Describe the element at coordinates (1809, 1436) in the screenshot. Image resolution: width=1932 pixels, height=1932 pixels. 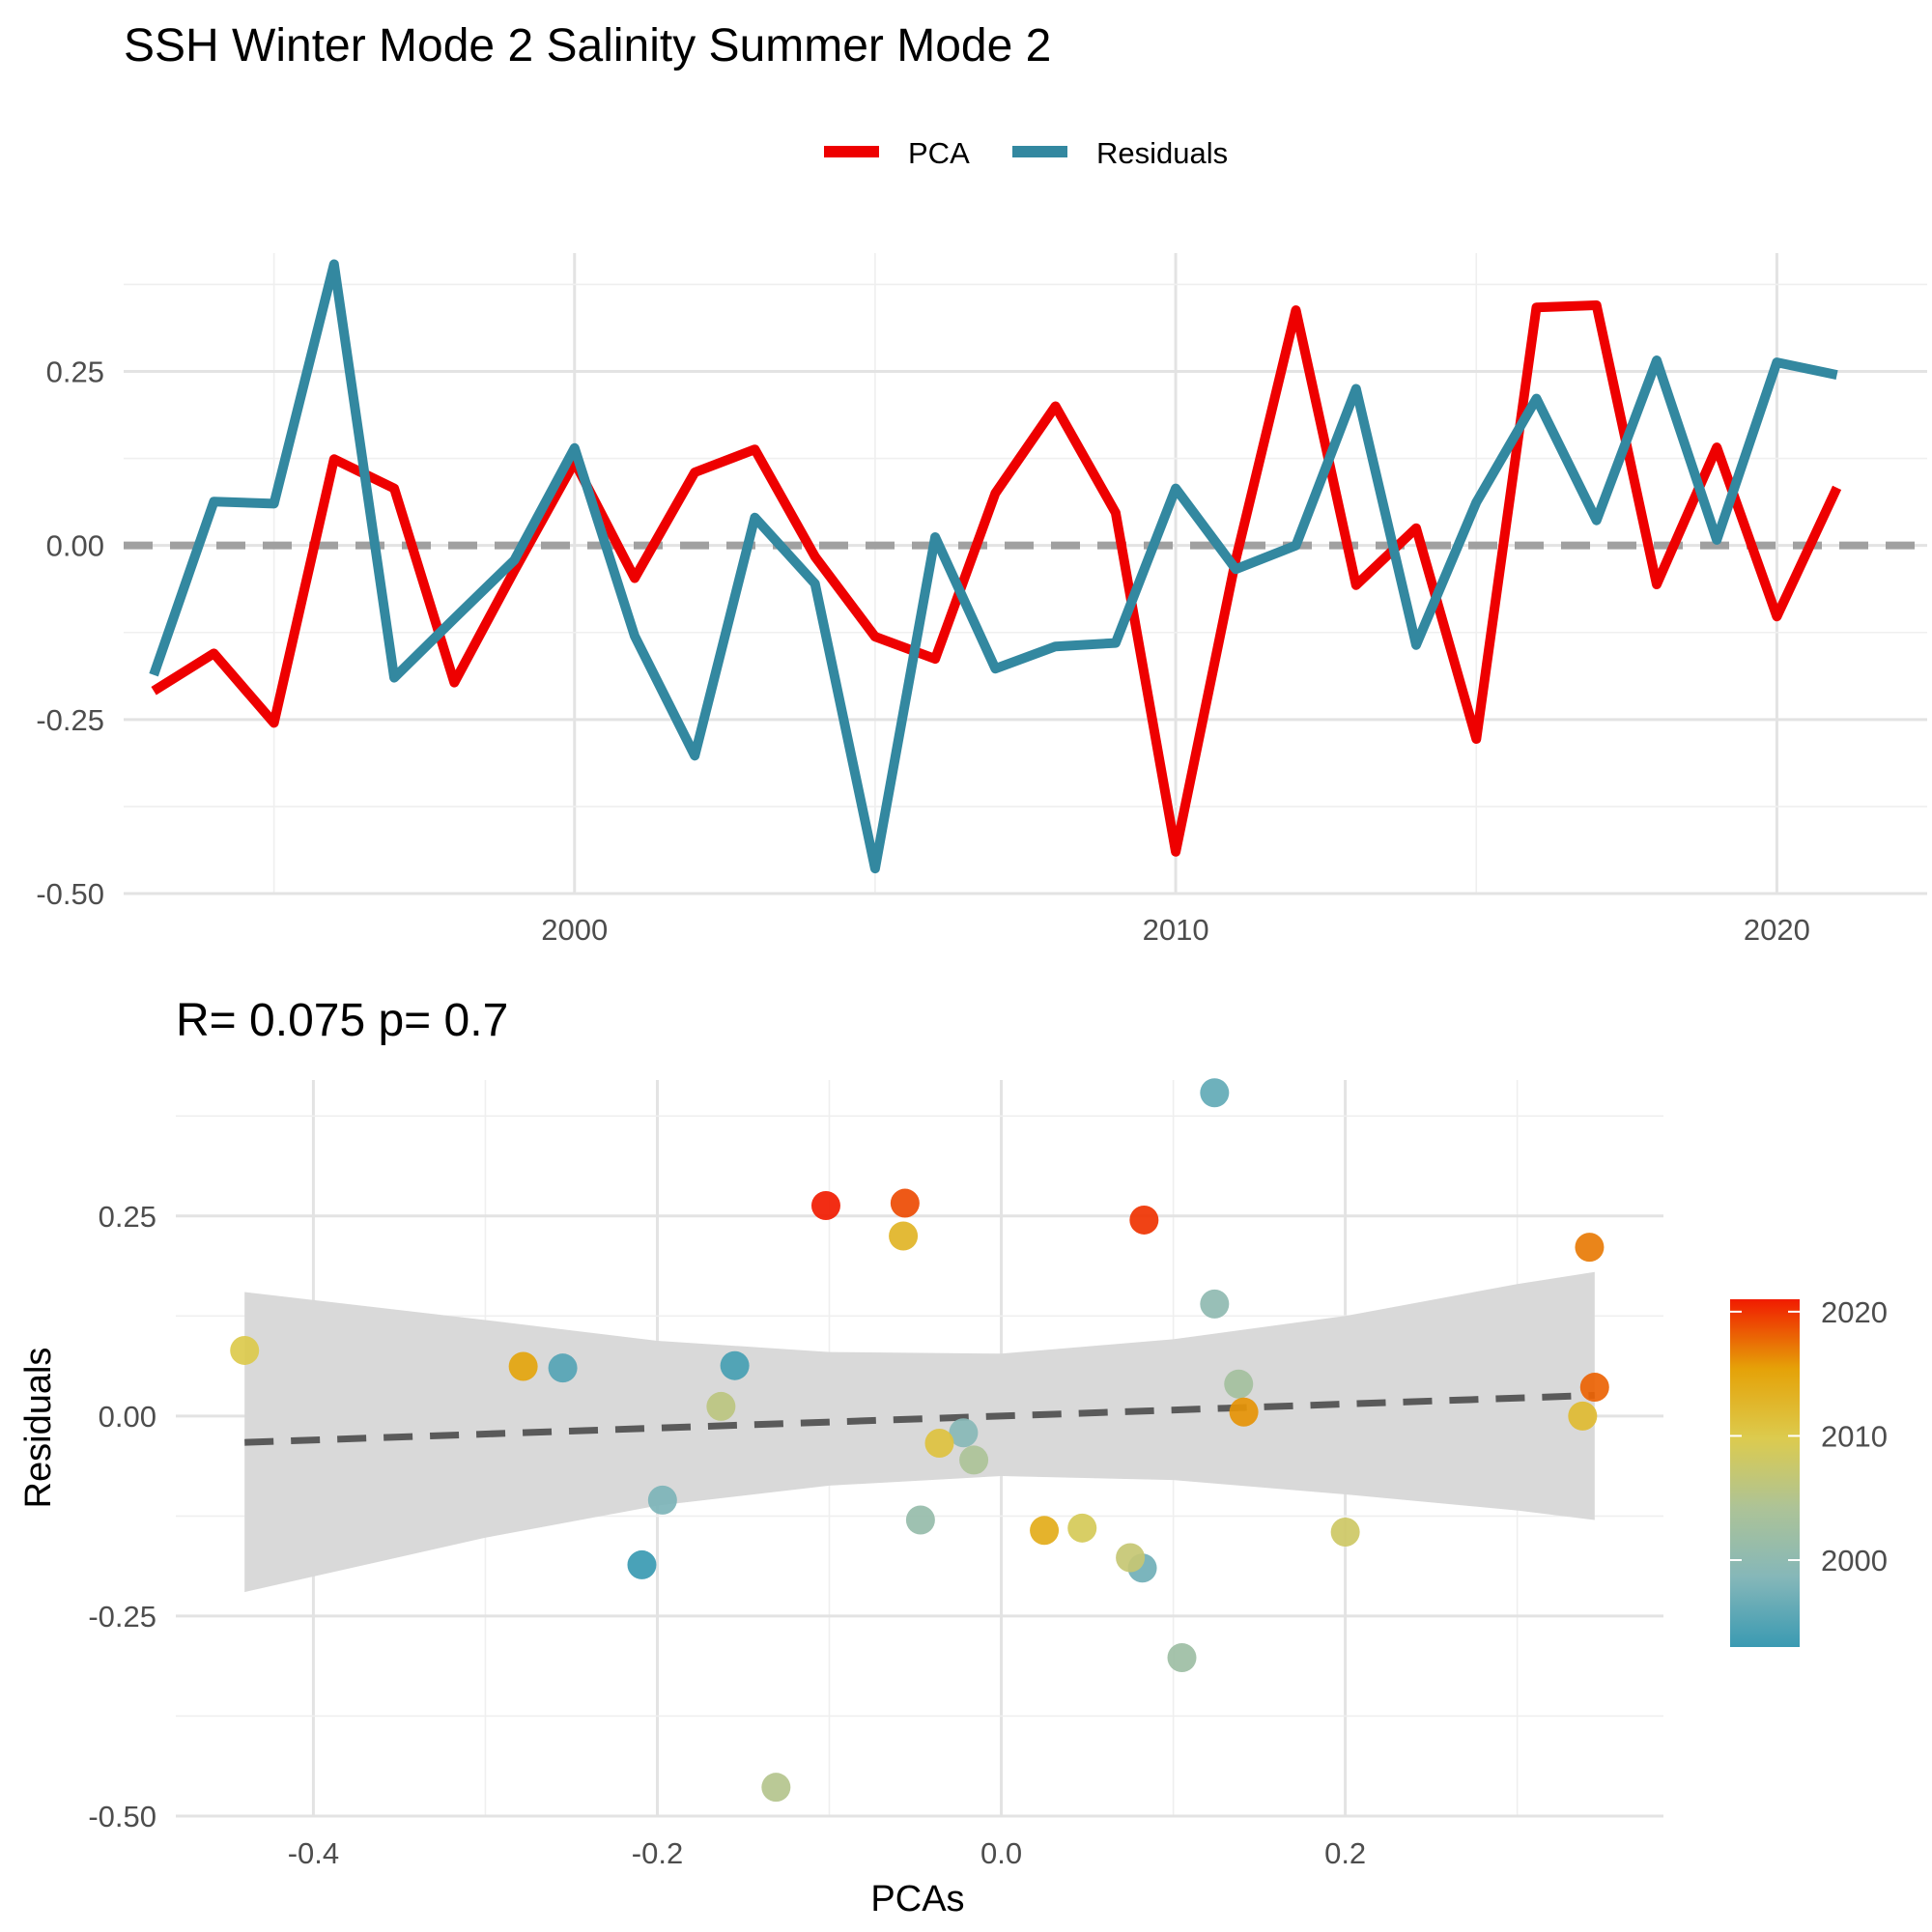
I see `colorbar-ticks: 2000 2010 2020` at that location.